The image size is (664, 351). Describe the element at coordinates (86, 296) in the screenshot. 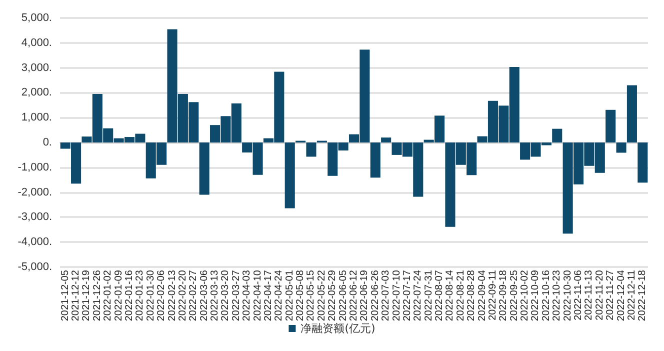

I see `x-tick-label: 2021-12-19` at that location.